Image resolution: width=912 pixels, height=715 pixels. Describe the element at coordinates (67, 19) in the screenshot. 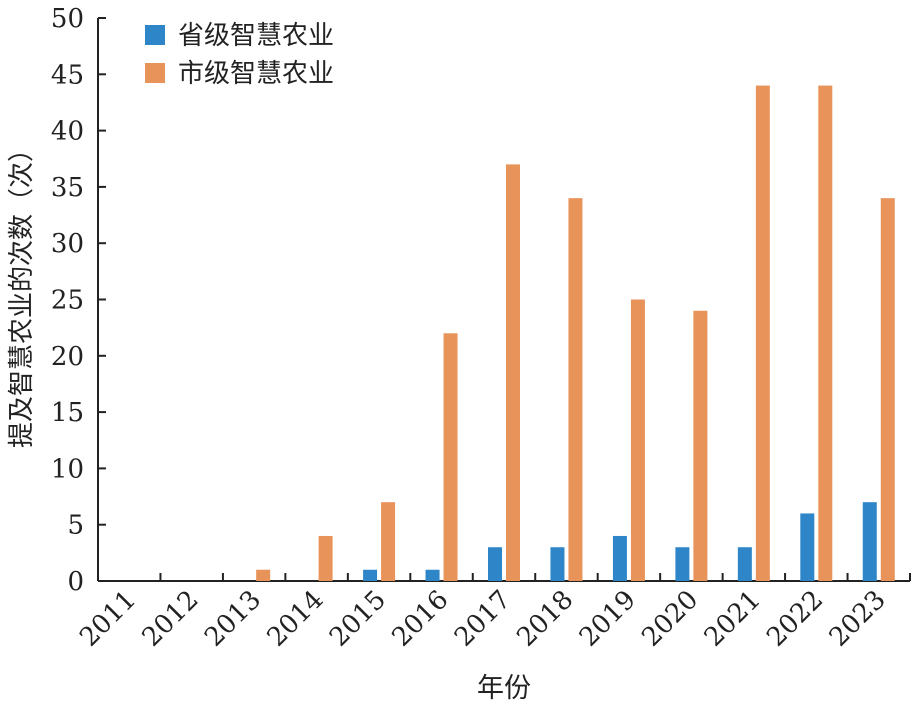

I see `y-tick-label: 50` at that location.